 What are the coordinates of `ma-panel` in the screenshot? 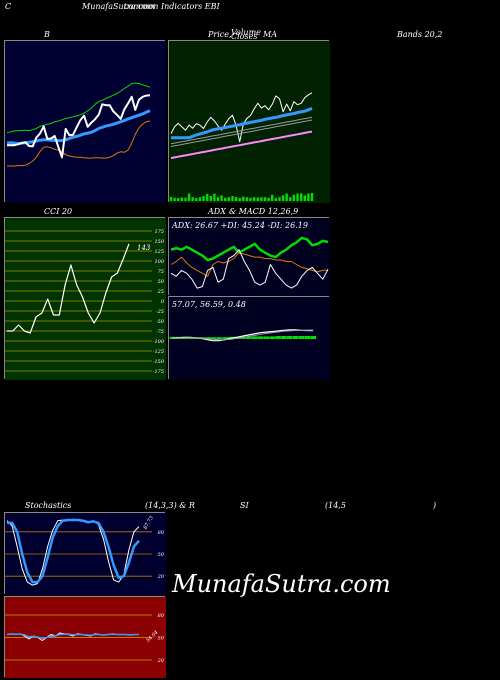 It's located at (249, 121).